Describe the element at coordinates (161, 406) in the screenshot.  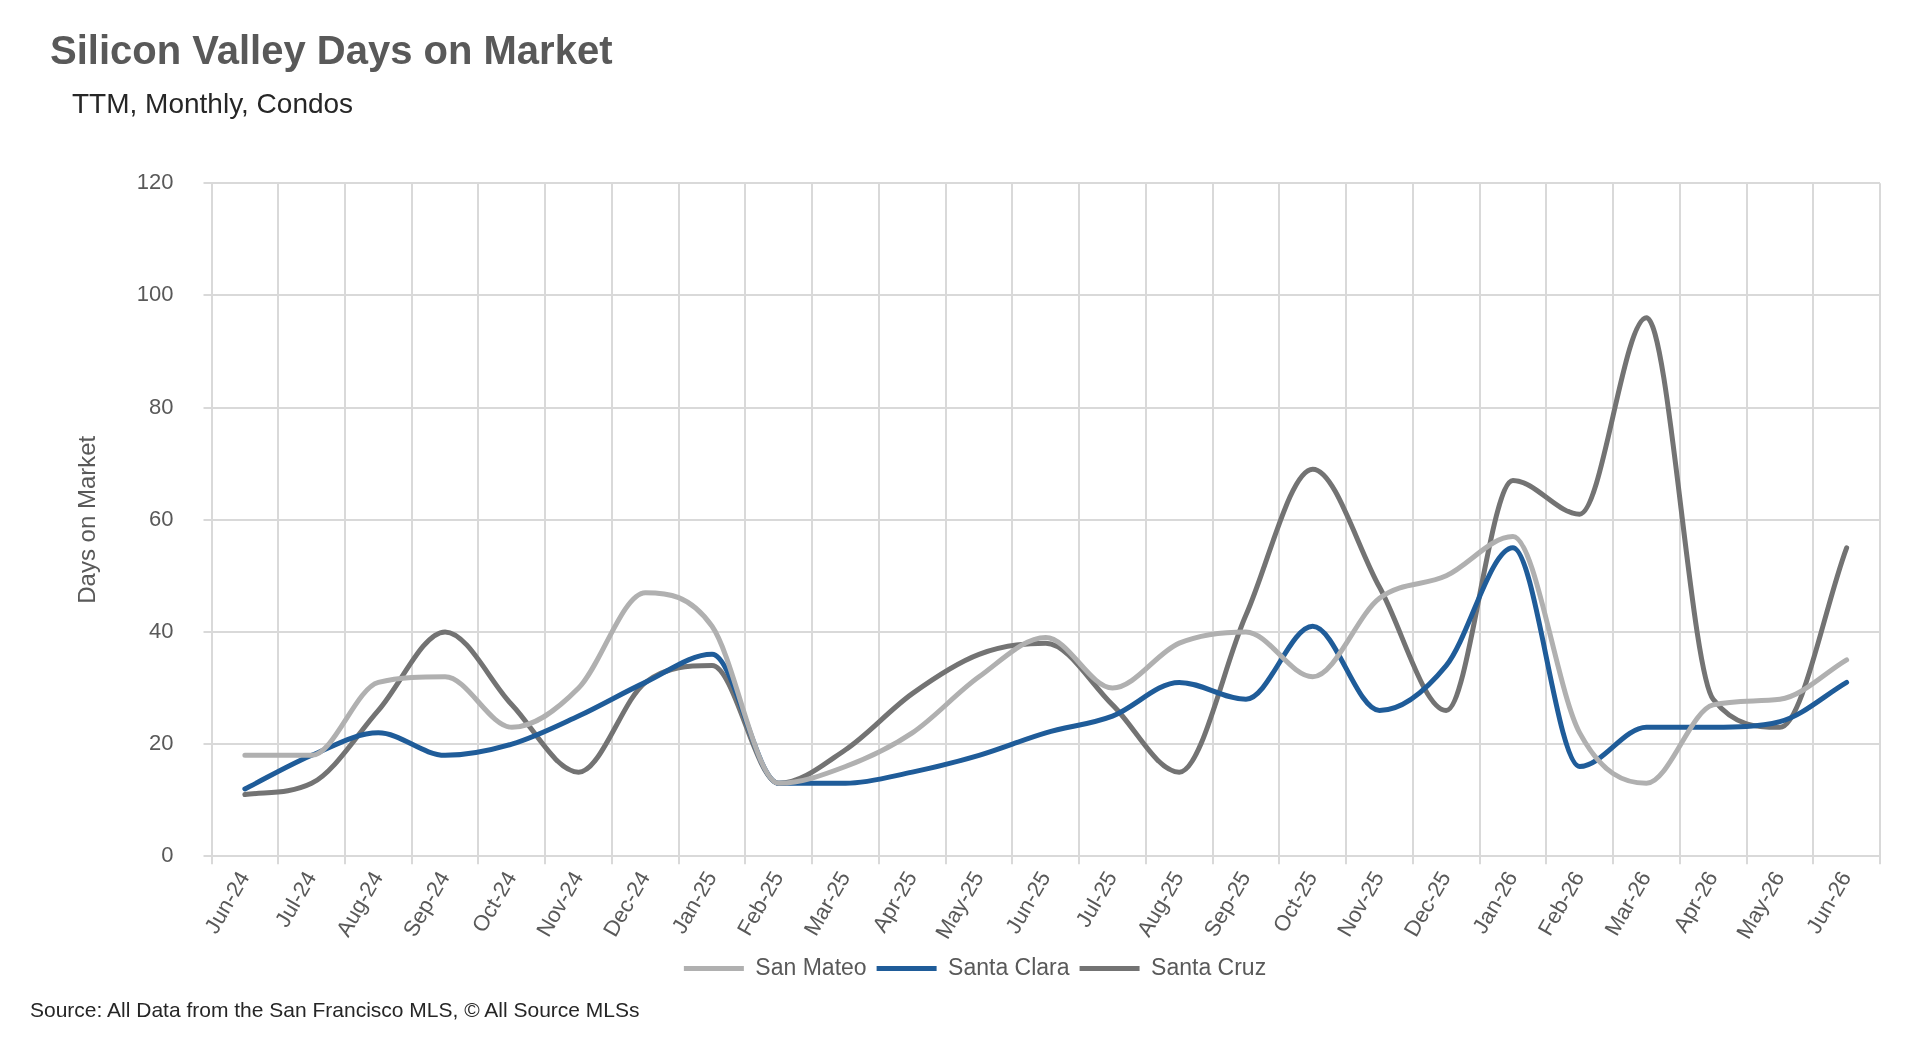
I see `y-tick-label: 80` at that location.